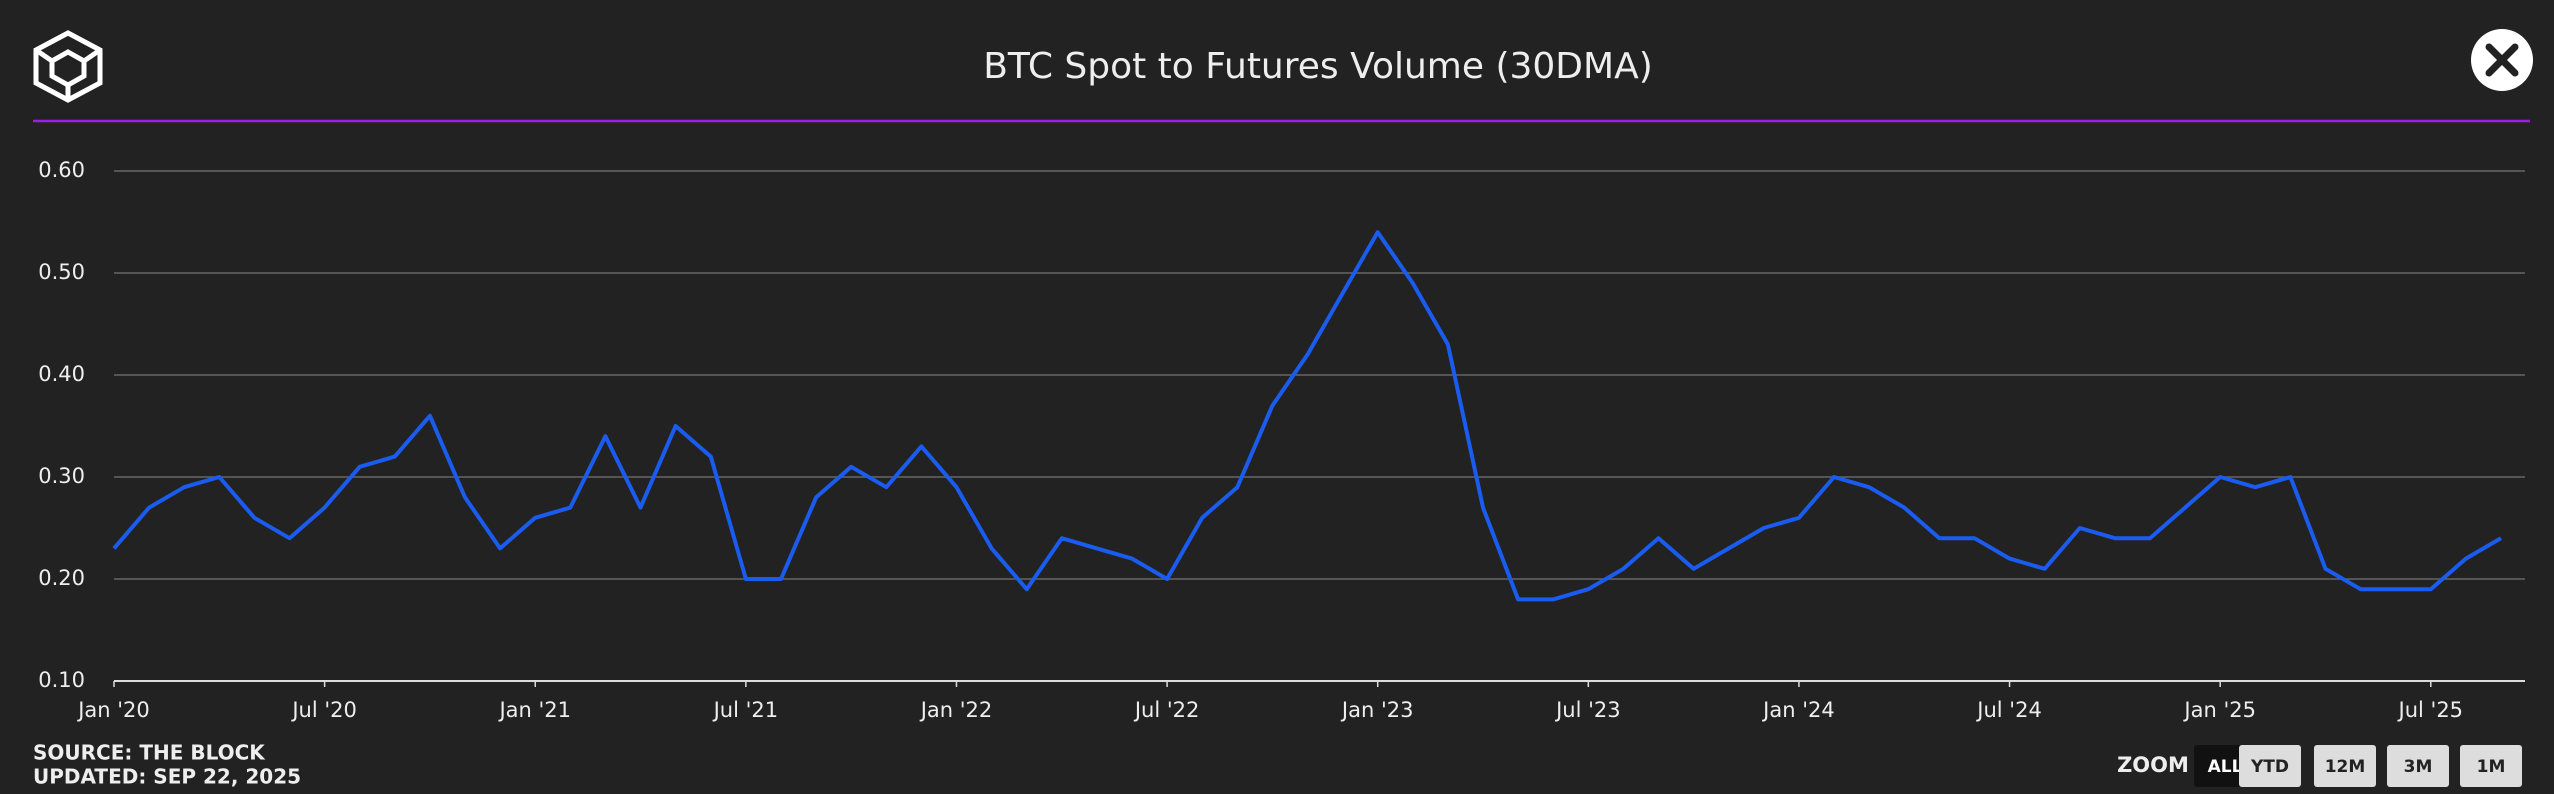  I want to click on x-tick-label: Jan '23, so click(1377, 710).